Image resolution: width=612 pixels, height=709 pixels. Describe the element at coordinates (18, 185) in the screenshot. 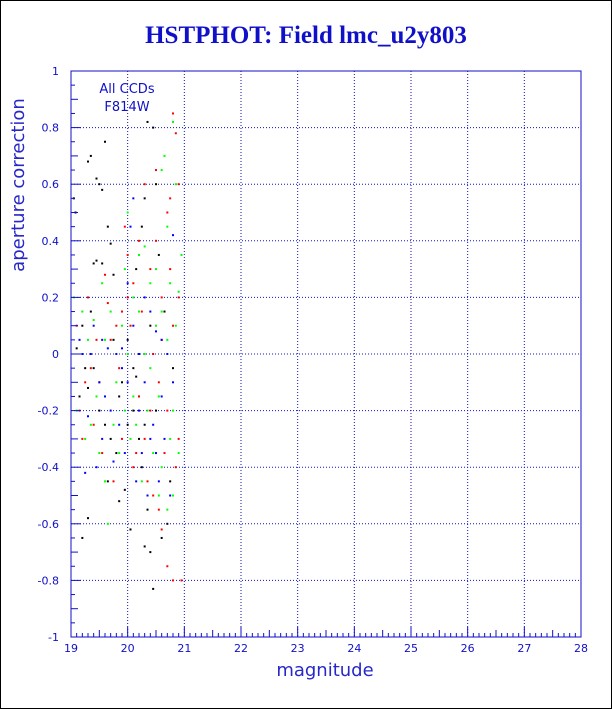

I see `y-axis-label: aperture correction` at that location.